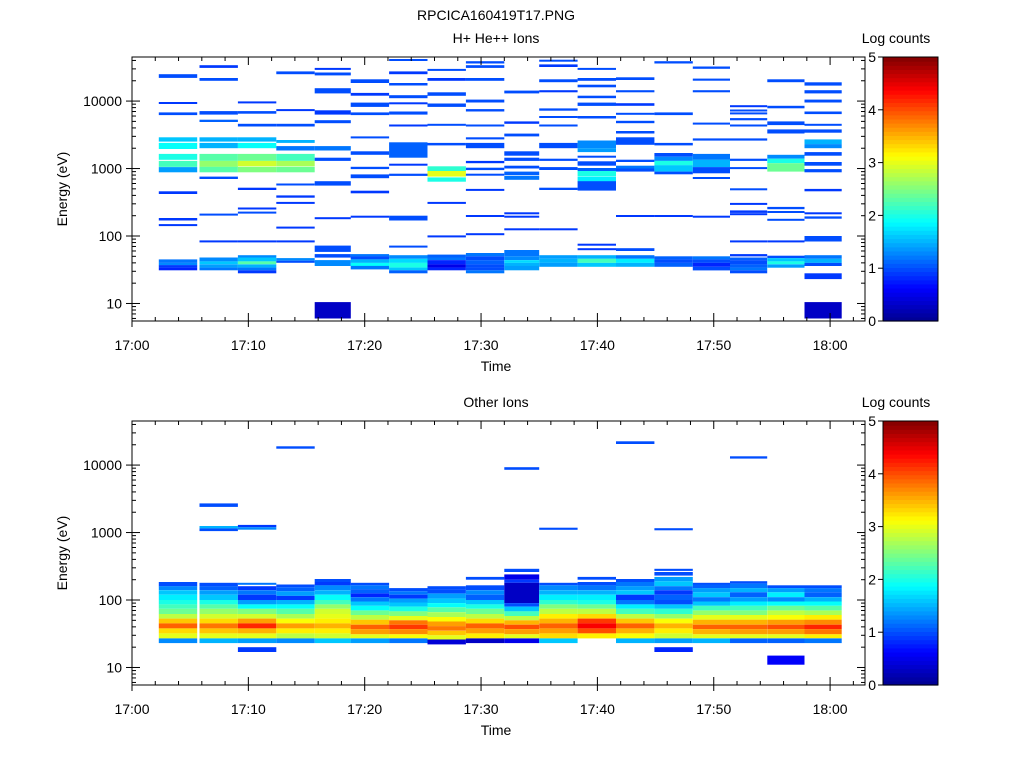  Describe the element at coordinates (481, 345) in the screenshot. I see `x-tick-label: 17:30` at that location.